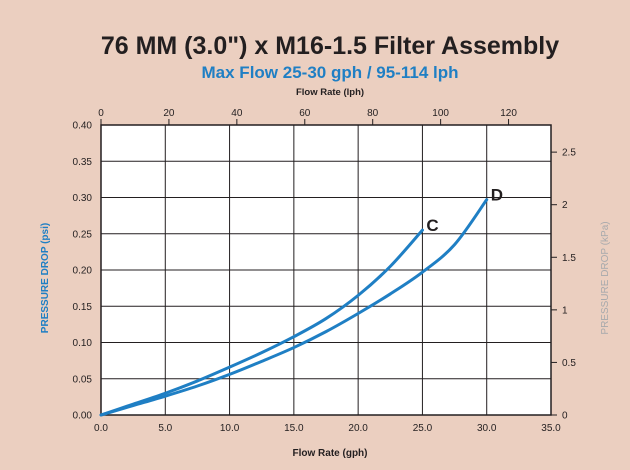  Describe the element at coordinates (497, 195) in the screenshot. I see `series-label-d: D` at that location.